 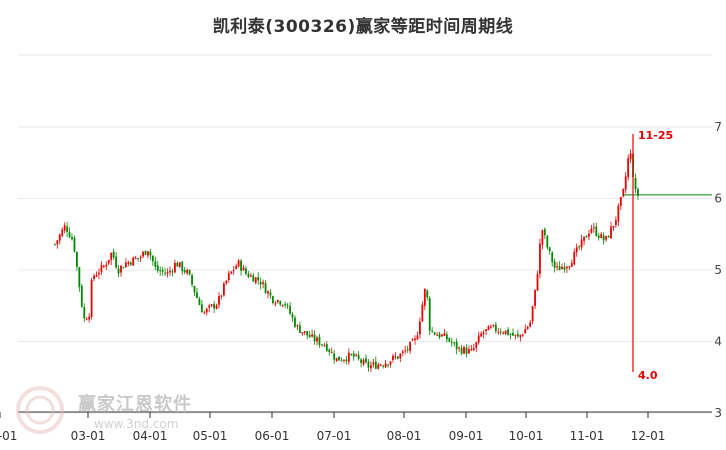 I want to click on overlay-layer: 11-25 4.0, so click(x=667, y=255).